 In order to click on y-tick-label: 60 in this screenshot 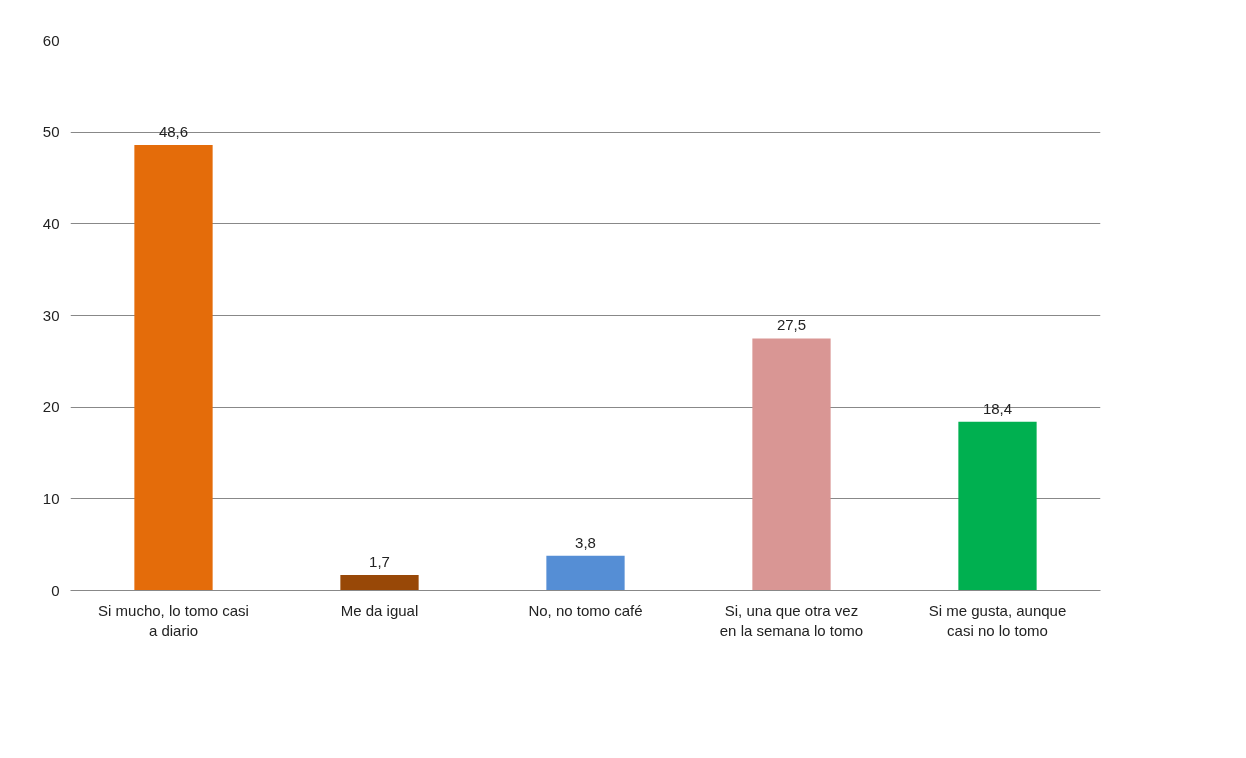, I will do `click(51, 40)`.